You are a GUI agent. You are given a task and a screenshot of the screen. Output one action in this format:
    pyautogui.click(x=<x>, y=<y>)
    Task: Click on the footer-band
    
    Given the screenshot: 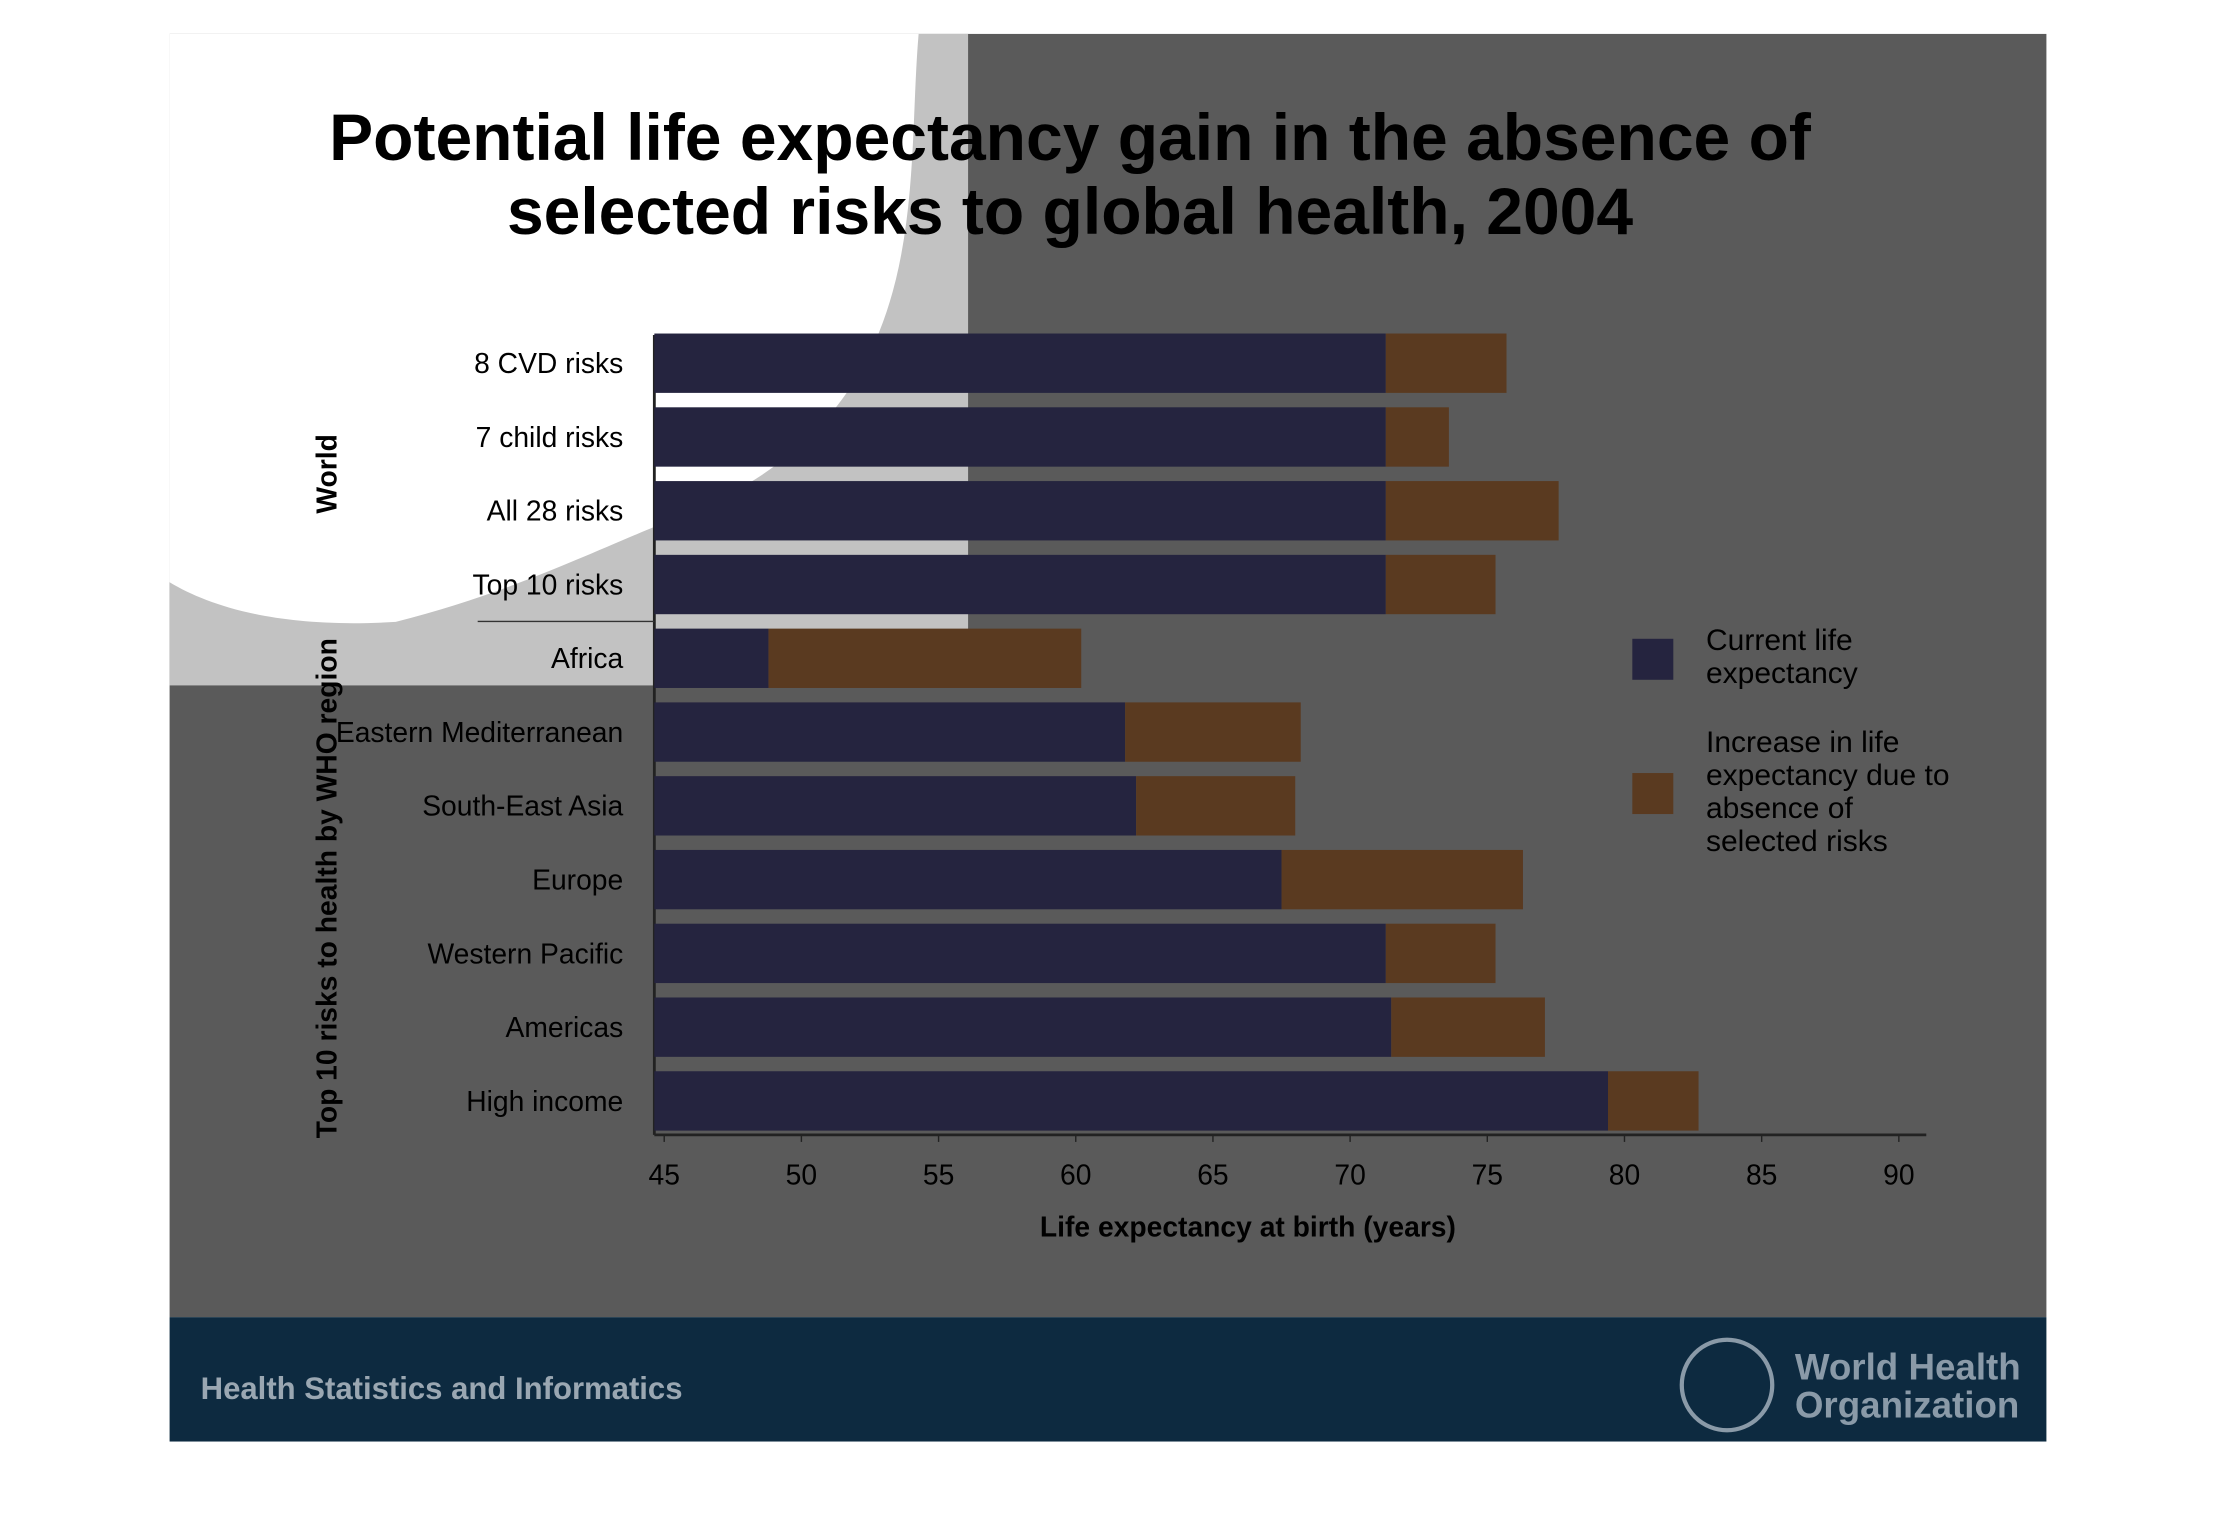 What is the action you would take?
    pyautogui.click(x=1108, y=1379)
    